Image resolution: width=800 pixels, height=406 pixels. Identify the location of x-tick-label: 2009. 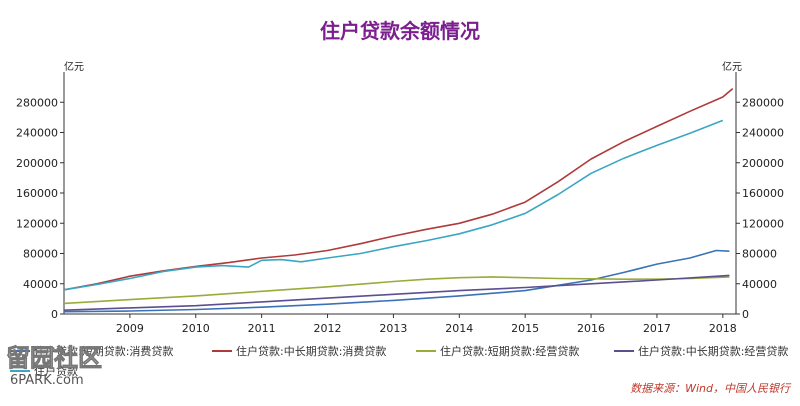
(130, 328).